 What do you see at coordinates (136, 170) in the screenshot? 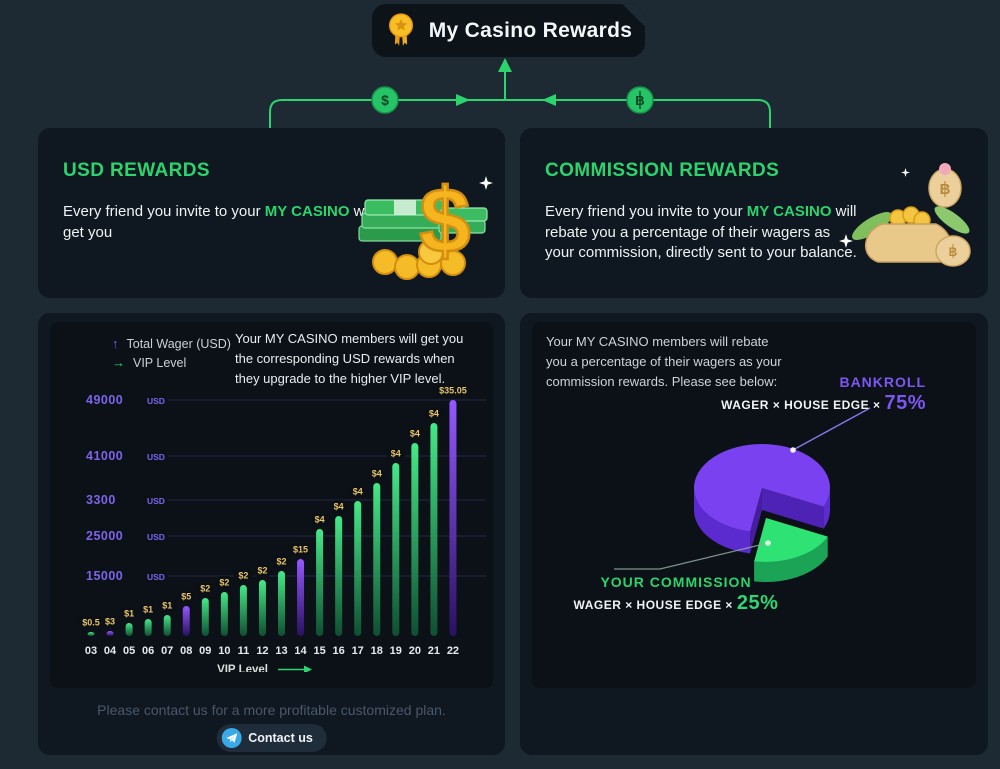
I see `usd-rewards-title: USD REWARDS` at bounding box center [136, 170].